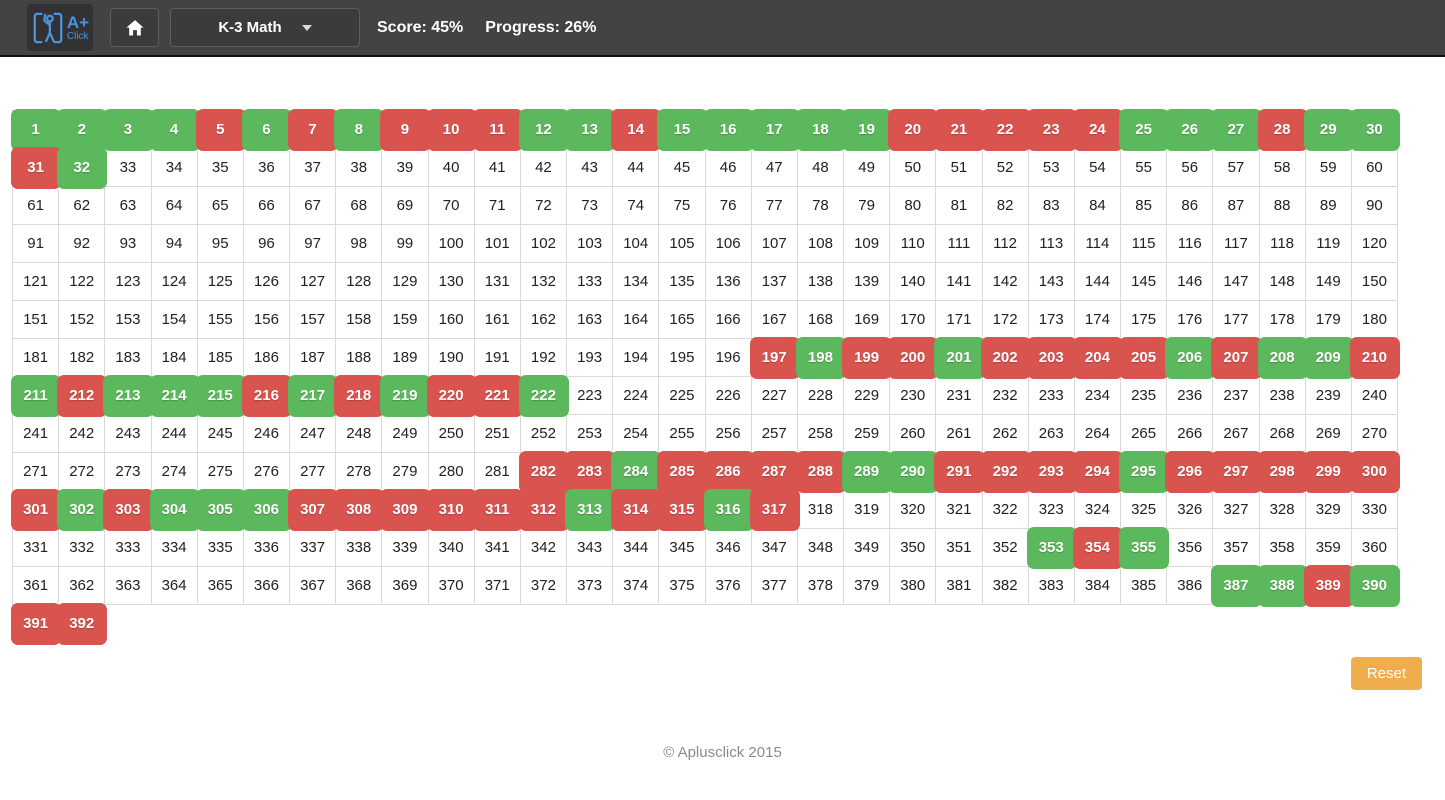 Image resolution: width=1445 pixels, height=800 pixels. I want to click on grid-cell-223: 223, so click(590, 396).